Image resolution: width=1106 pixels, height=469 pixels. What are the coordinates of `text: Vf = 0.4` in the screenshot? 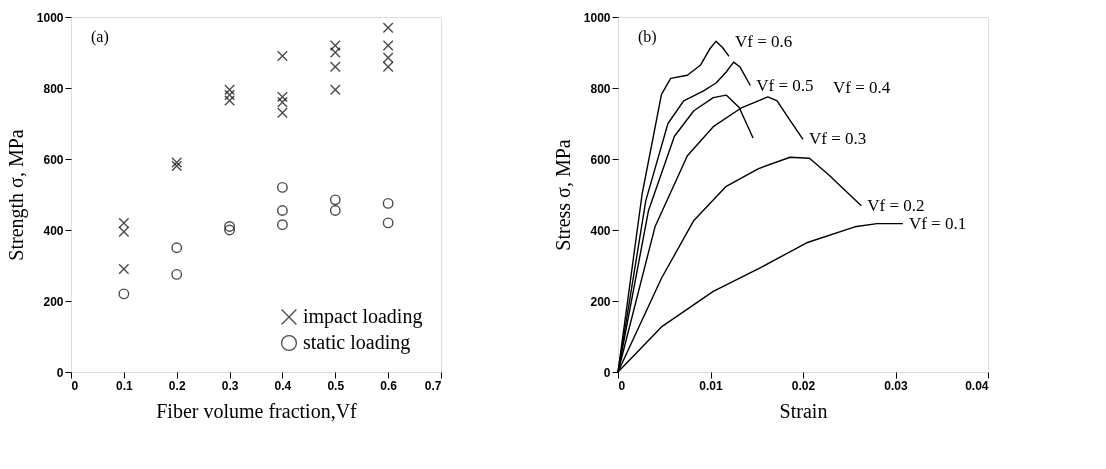 It's located at (862, 88).